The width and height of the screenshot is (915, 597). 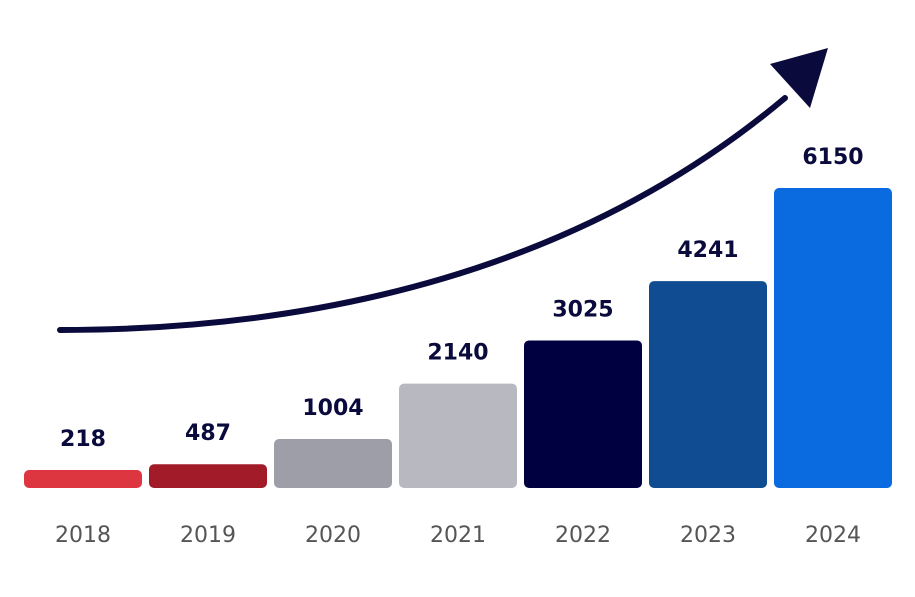 What do you see at coordinates (208, 535) in the screenshot?
I see `category-label-2019: 2019` at bounding box center [208, 535].